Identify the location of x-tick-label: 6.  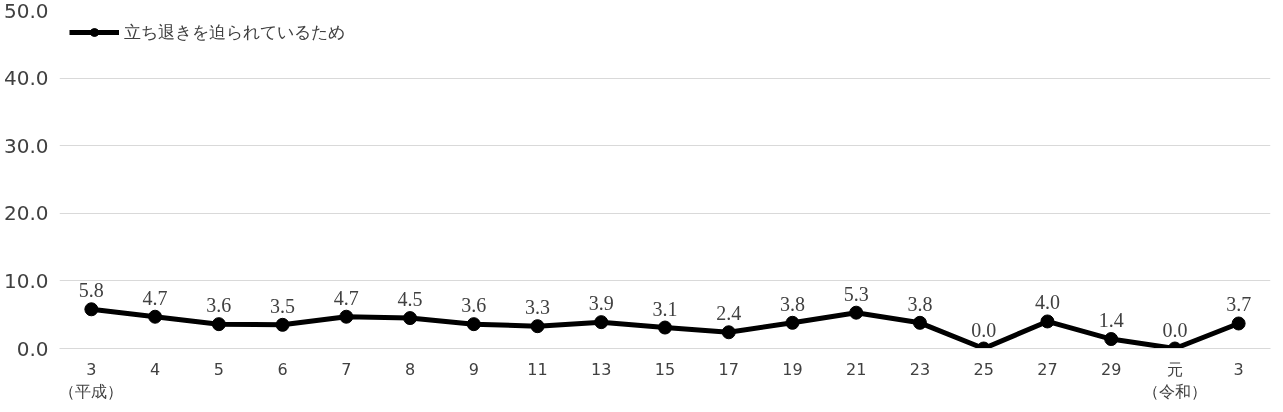
(282, 369).